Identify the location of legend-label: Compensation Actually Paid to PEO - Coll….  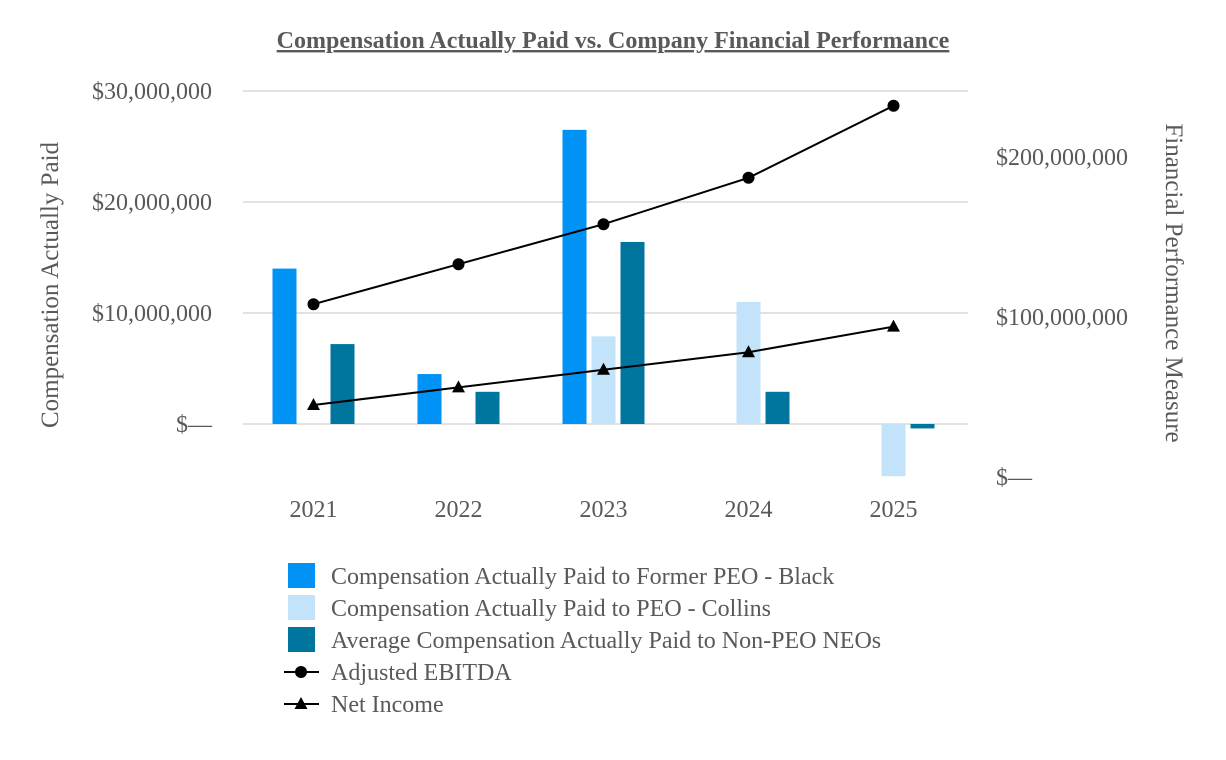
(551, 609).